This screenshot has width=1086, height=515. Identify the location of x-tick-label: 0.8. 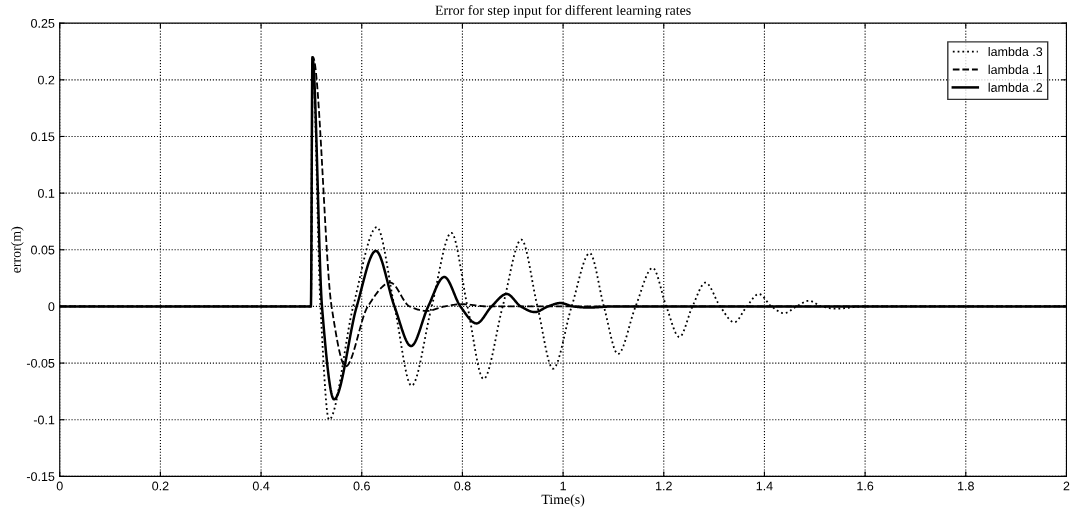
(462, 486).